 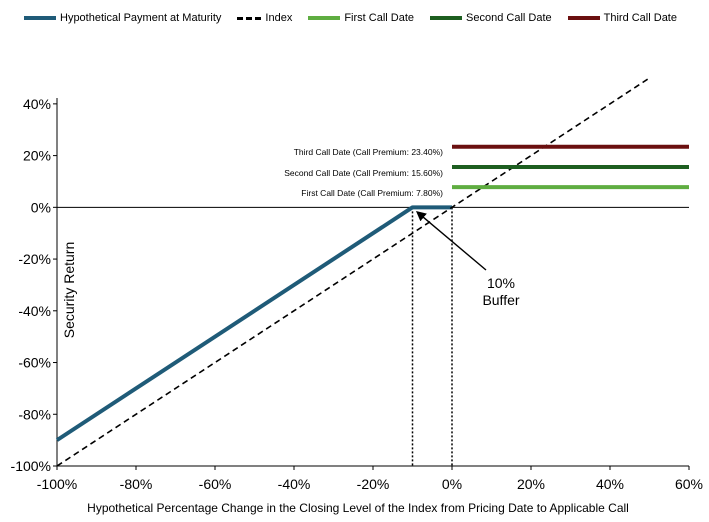 I want to click on x-tick-label: -80%, so click(x=136, y=484).